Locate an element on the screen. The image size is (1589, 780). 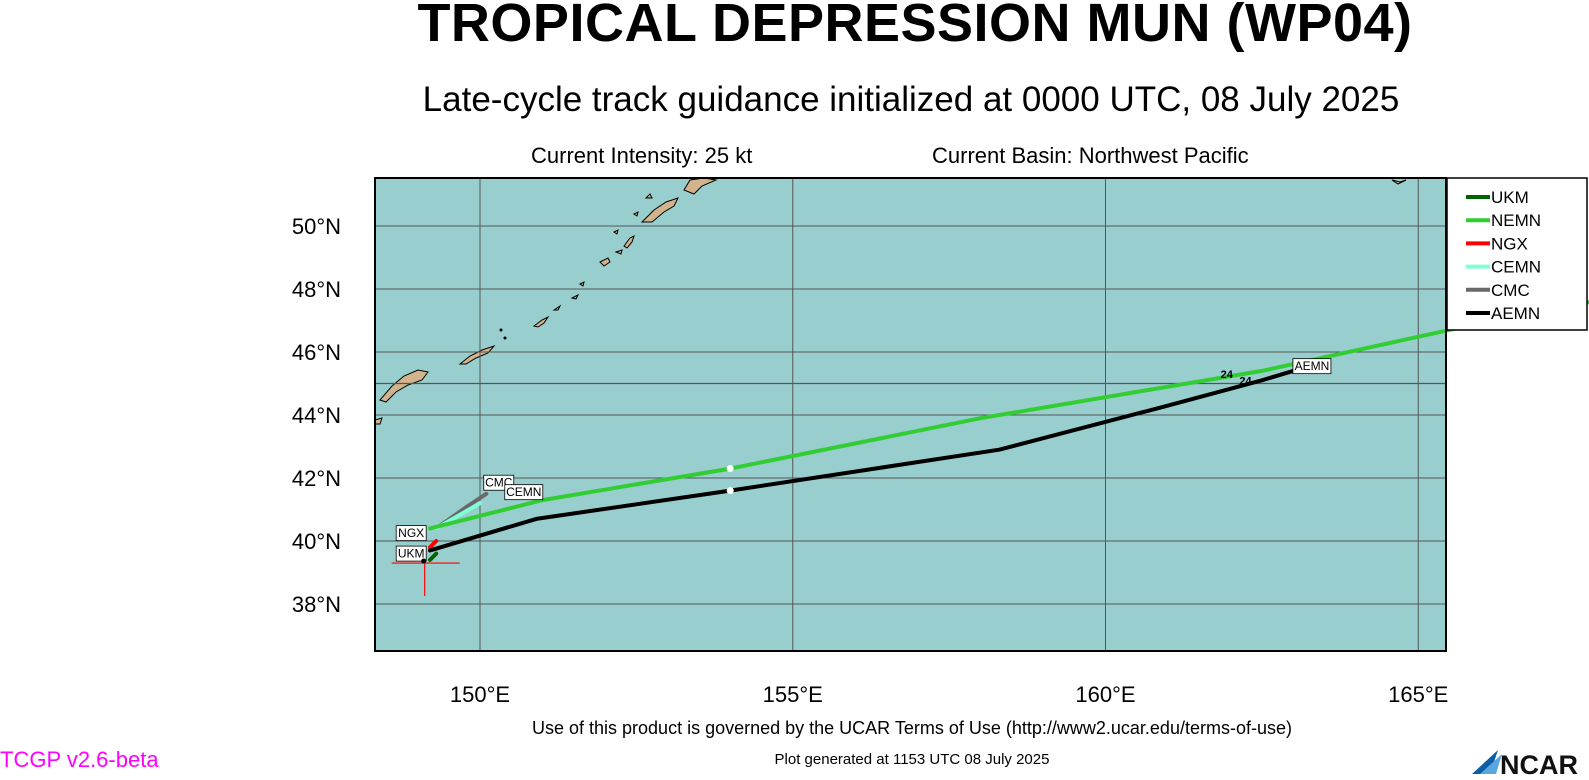
legend-label: AEMN is located at coordinates (1515, 313).